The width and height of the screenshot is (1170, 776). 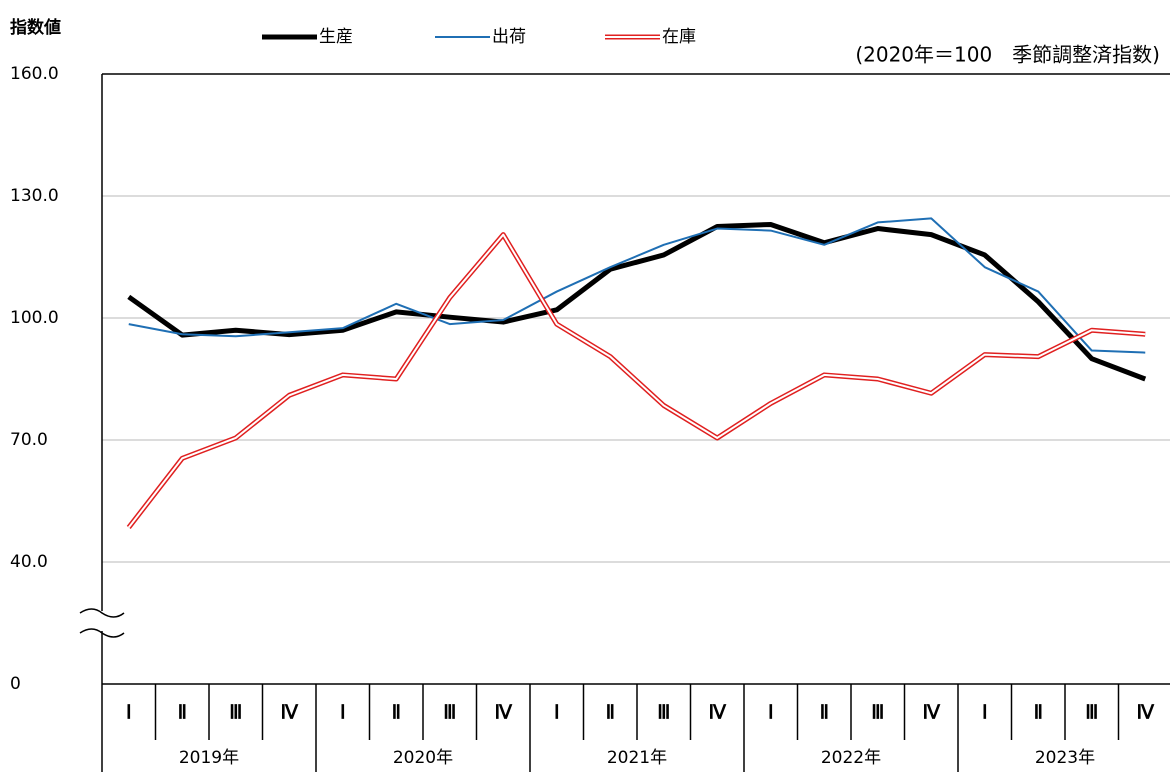 I want to click on year-label: 2022年, so click(x=851, y=758).